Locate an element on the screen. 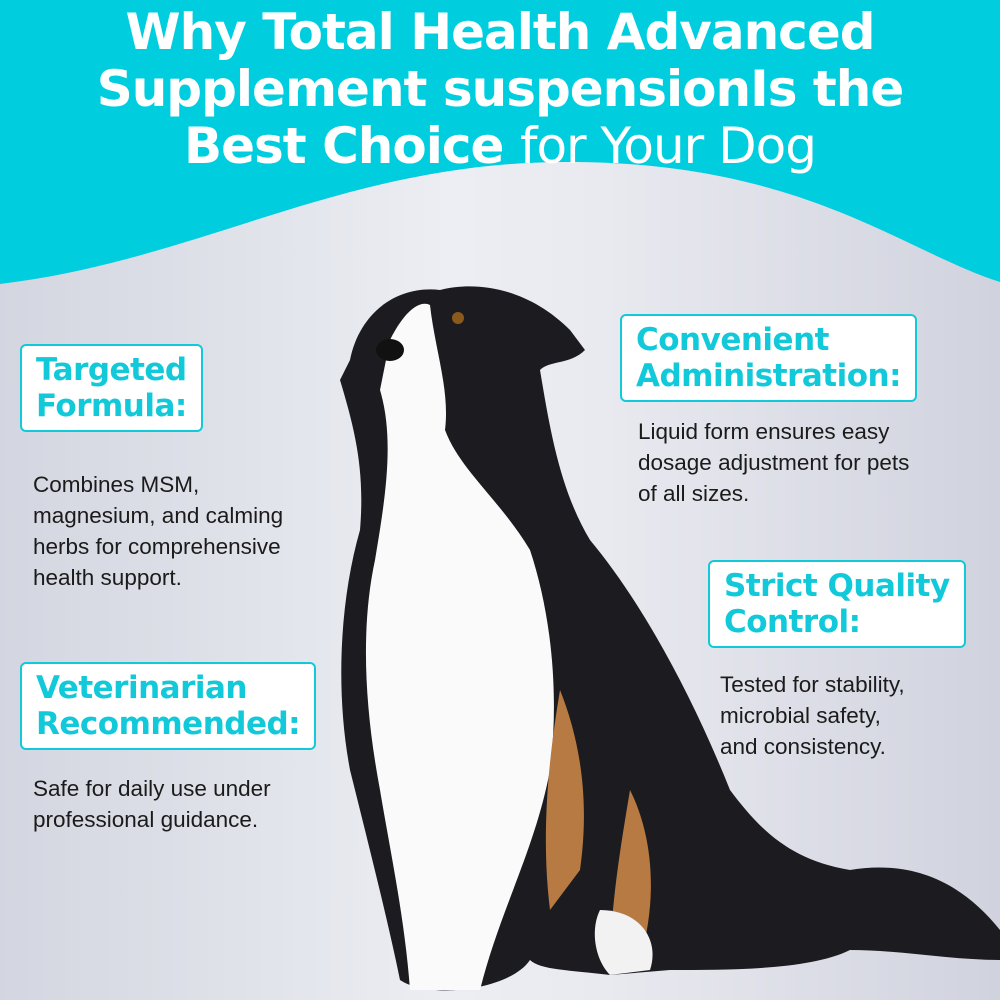  heading-line: Veterinarian is located at coordinates (141, 688).